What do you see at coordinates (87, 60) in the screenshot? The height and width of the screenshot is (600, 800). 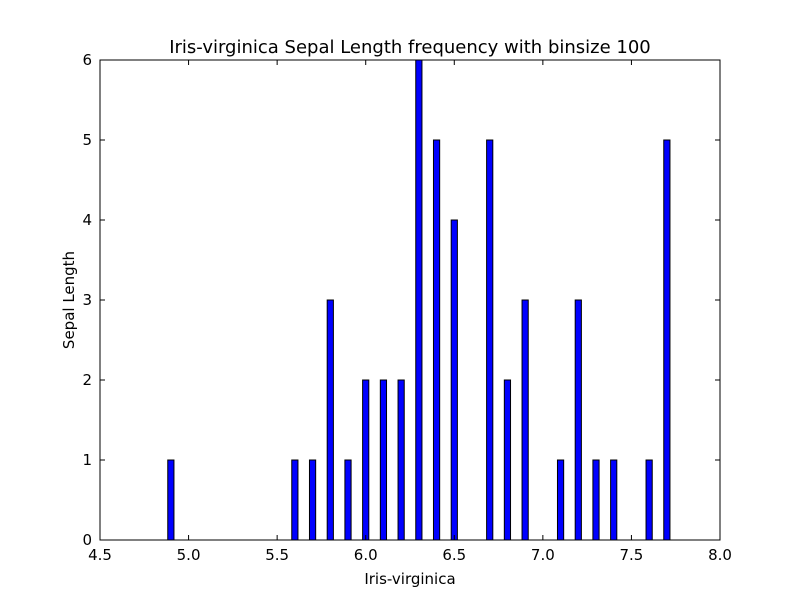 I see `y-tick-label: 6` at bounding box center [87, 60].